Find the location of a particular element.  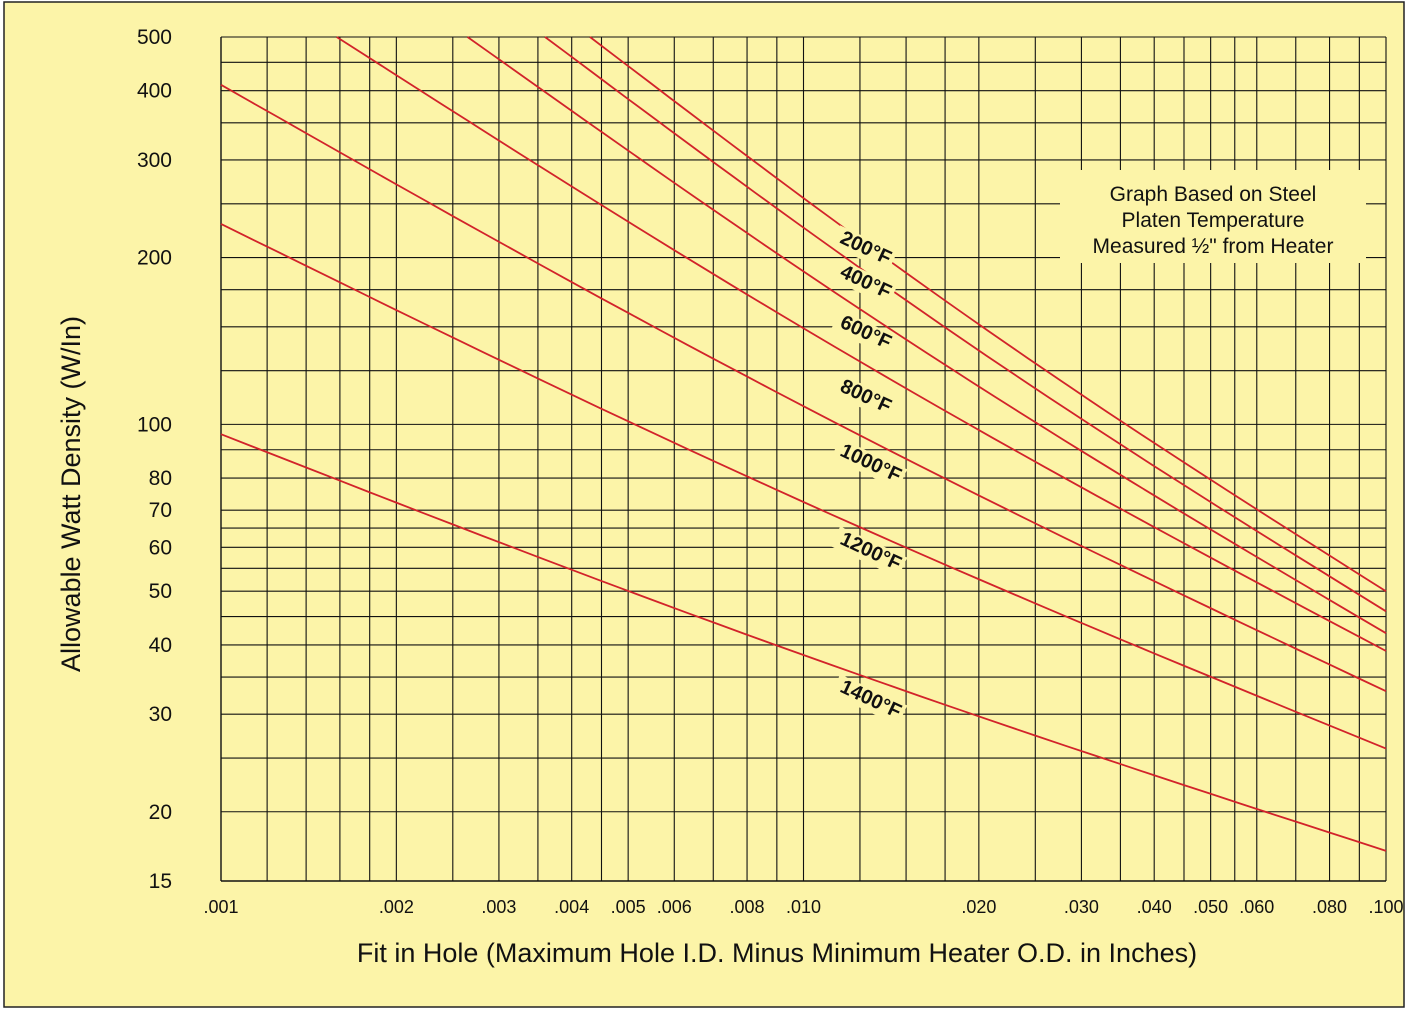

y-axis-title: Allowable Watt Density (W/In) is located at coordinates (71, 494).